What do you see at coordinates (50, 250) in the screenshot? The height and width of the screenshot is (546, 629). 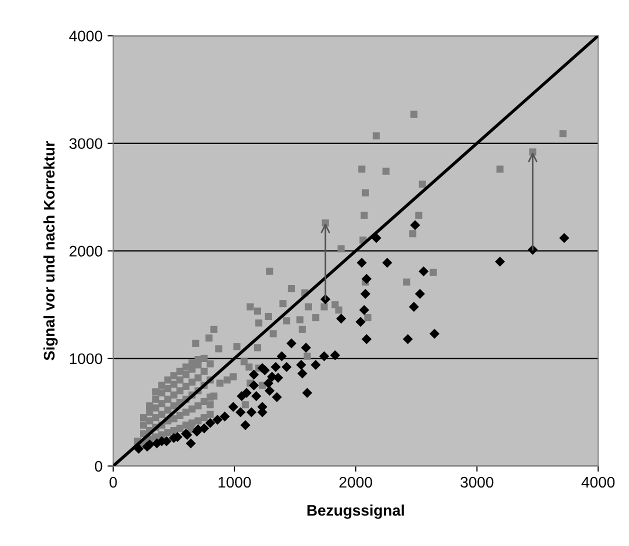 I see `y-axis-title: Signal vor und nach Korrektur` at bounding box center [50, 250].